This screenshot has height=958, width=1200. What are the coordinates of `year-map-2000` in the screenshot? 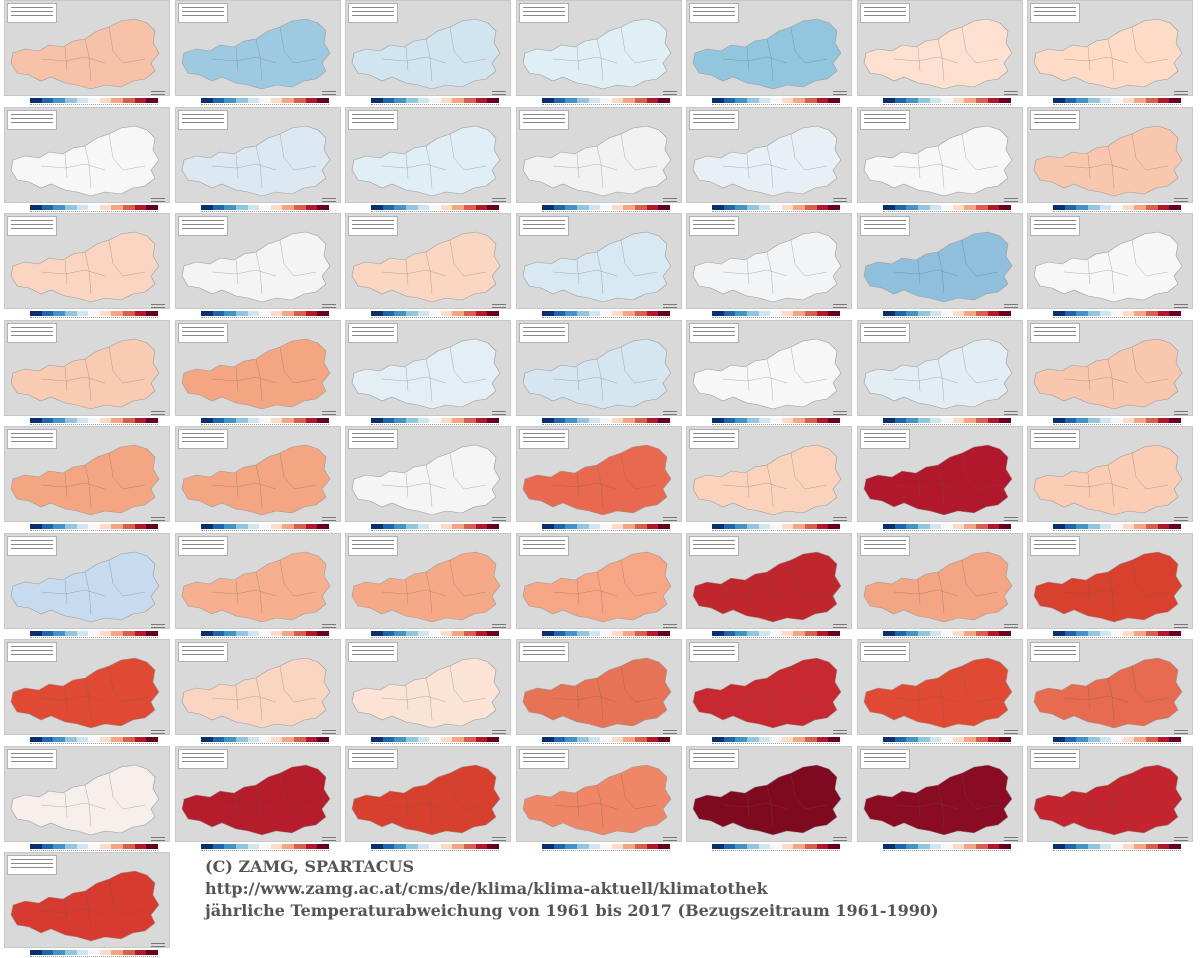 It's located at (767, 586).